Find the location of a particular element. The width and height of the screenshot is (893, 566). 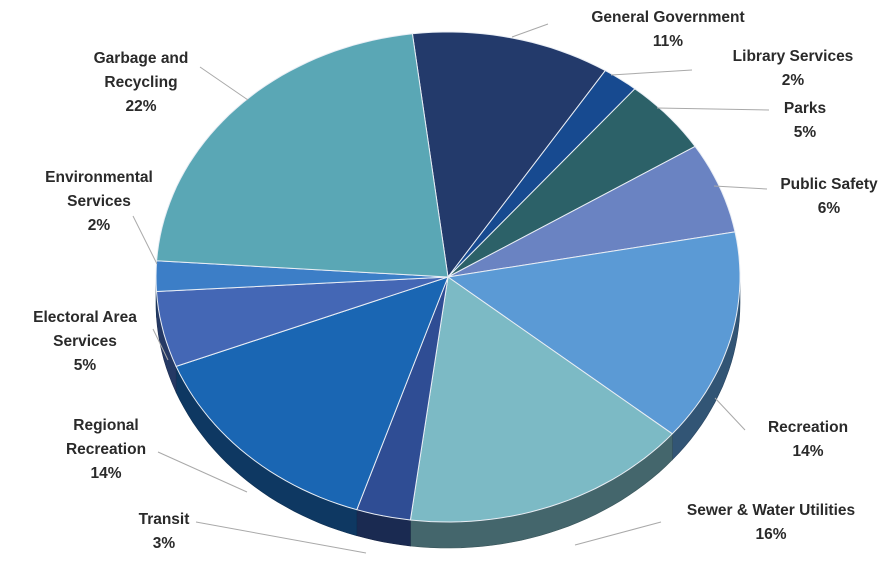

slice-label-0: General Government is located at coordinates (667, 17).